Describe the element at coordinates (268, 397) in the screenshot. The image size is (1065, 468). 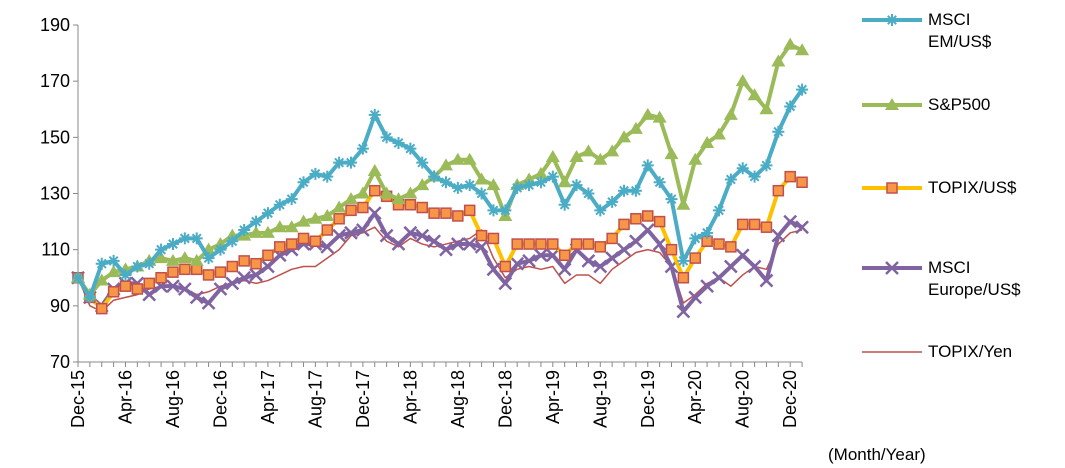
I see `x-tick-label: Apr-17` at that location.